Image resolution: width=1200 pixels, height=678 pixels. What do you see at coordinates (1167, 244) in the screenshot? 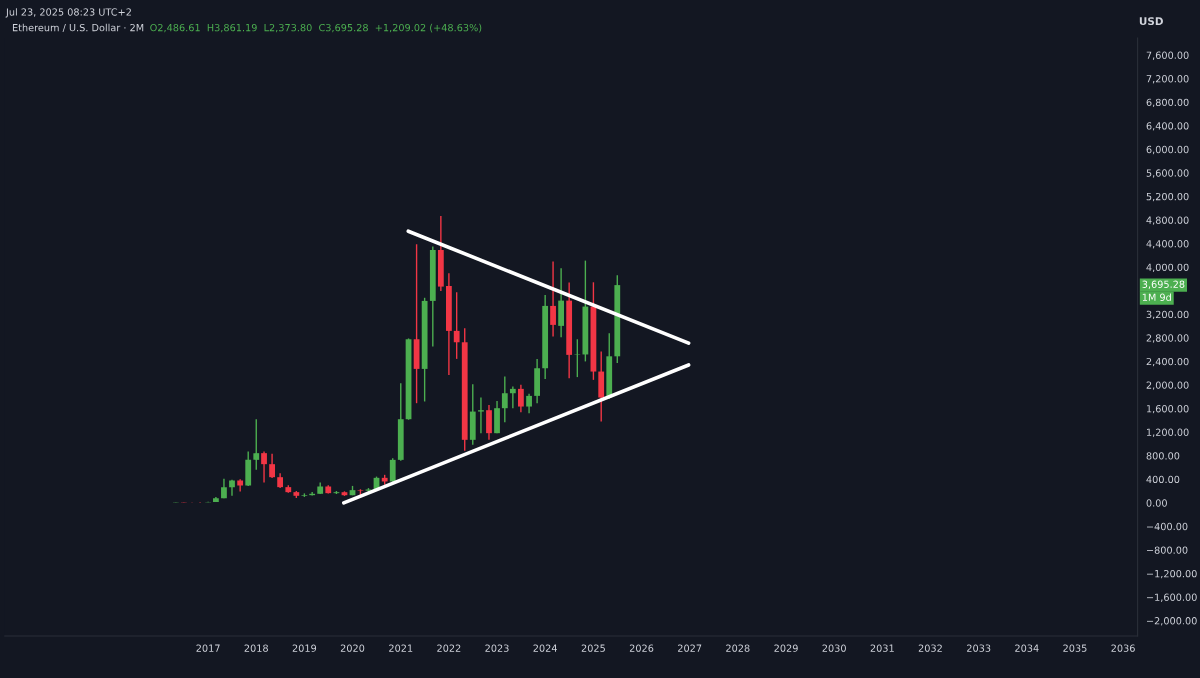
I see `y-tick-label: 4,400.00` at bounding box center [1167, 244].